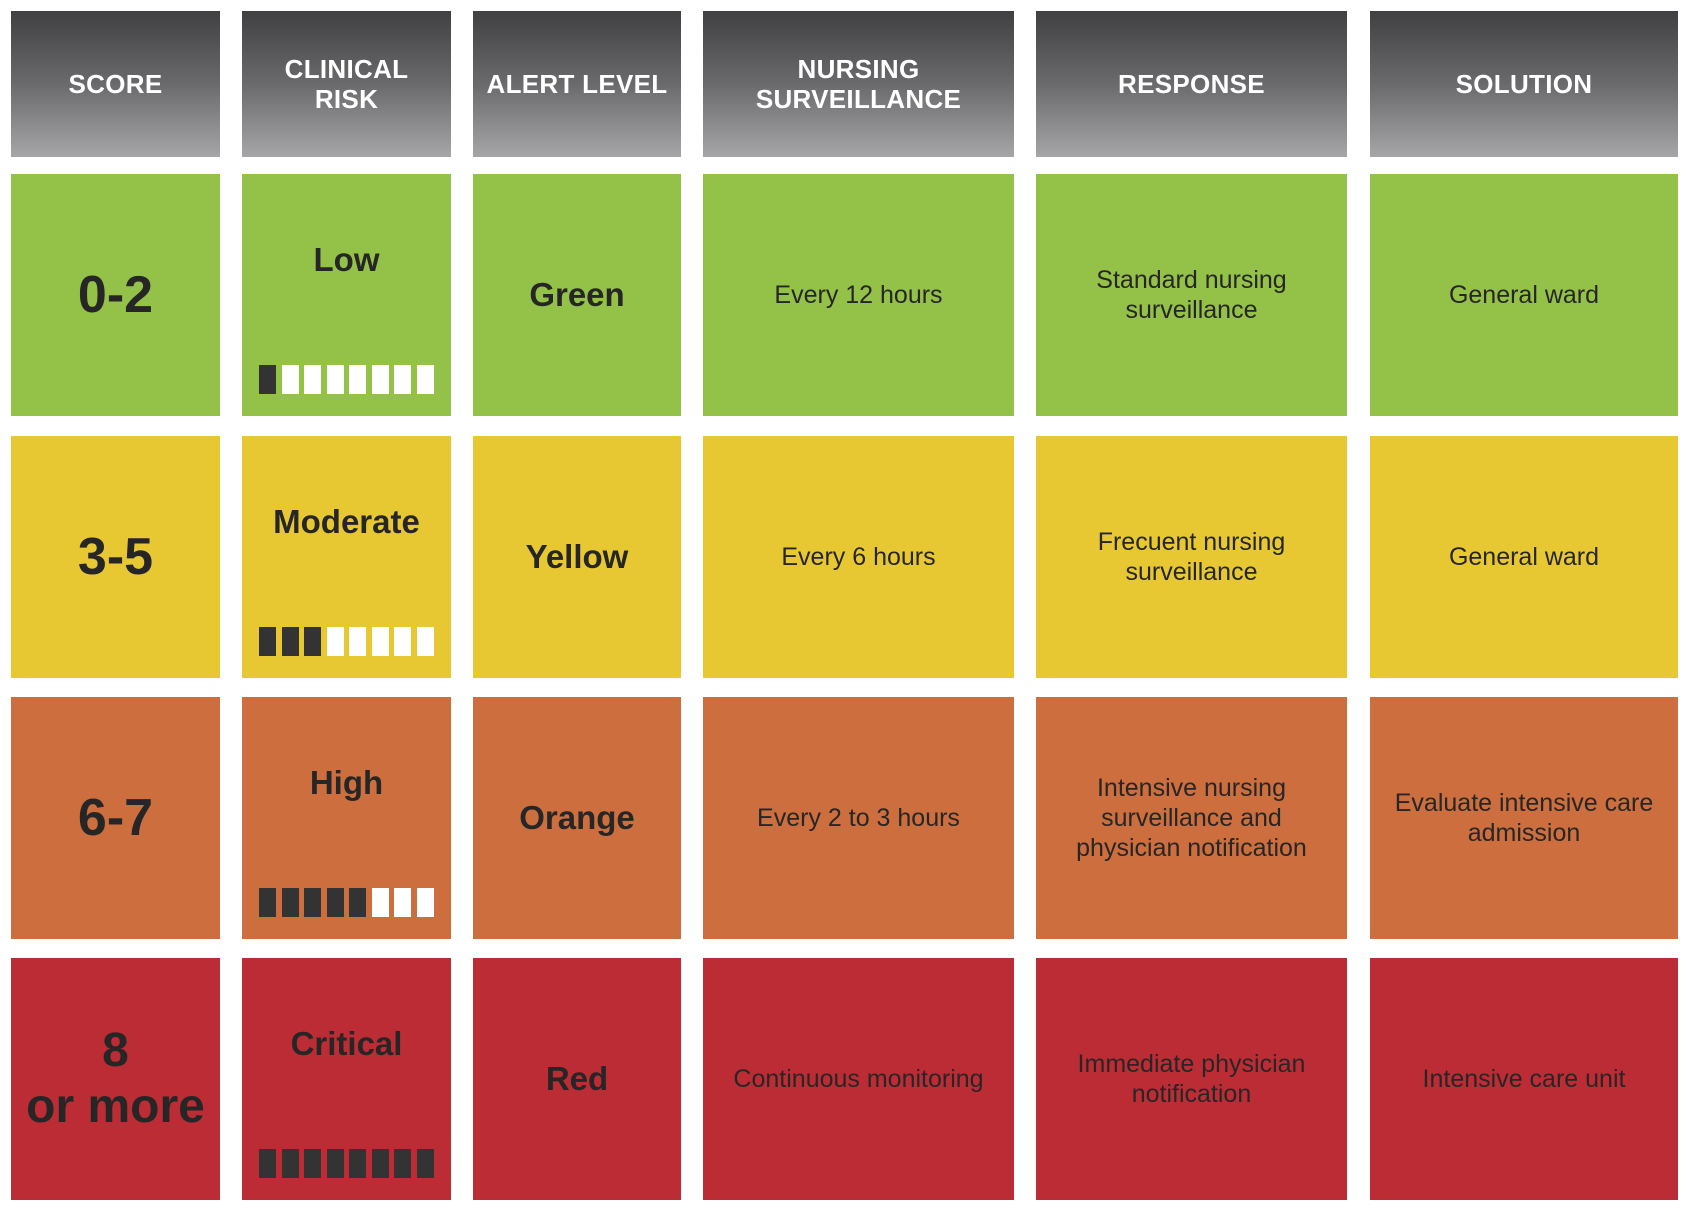 The image size is (1688, 1211). I want to click on header-solution: SOLUTION, so click(1524, 84).